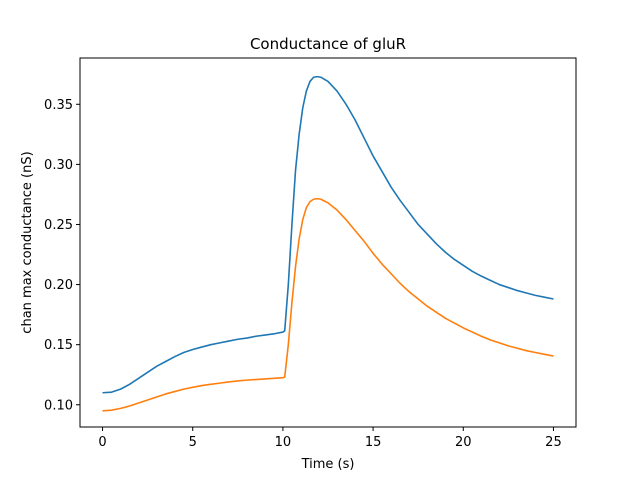  I want to click on x-tick-label: 25, so click(553, 442).